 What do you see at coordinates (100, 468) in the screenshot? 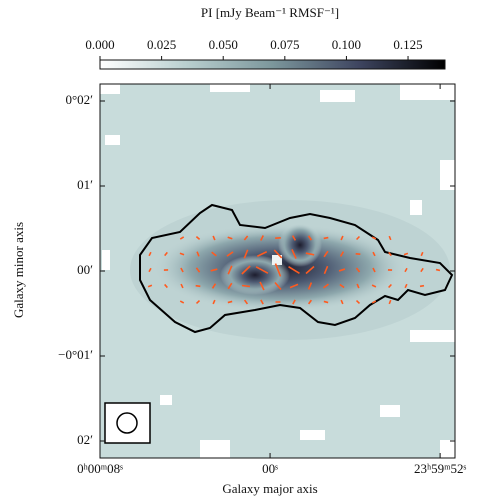
I see `x-tick-label: 0ʰ00ᵐ08ˢ` at bounding box center [100, 468].